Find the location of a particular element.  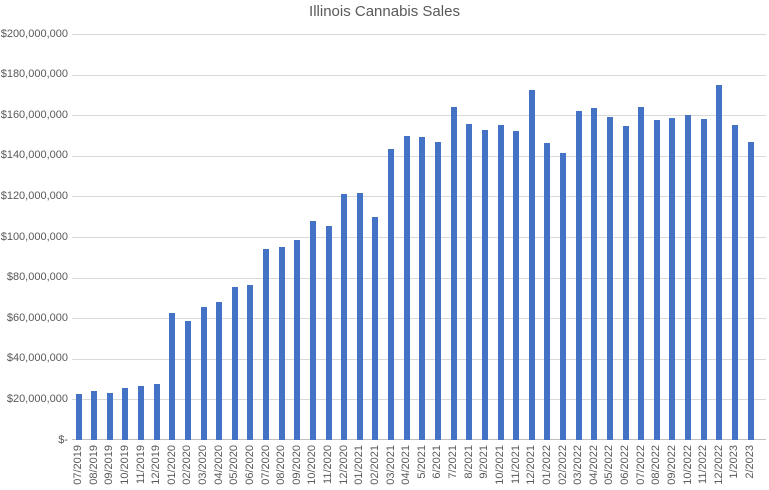

x-tick-label: 11/2020 is located at coordinates (328, 464).